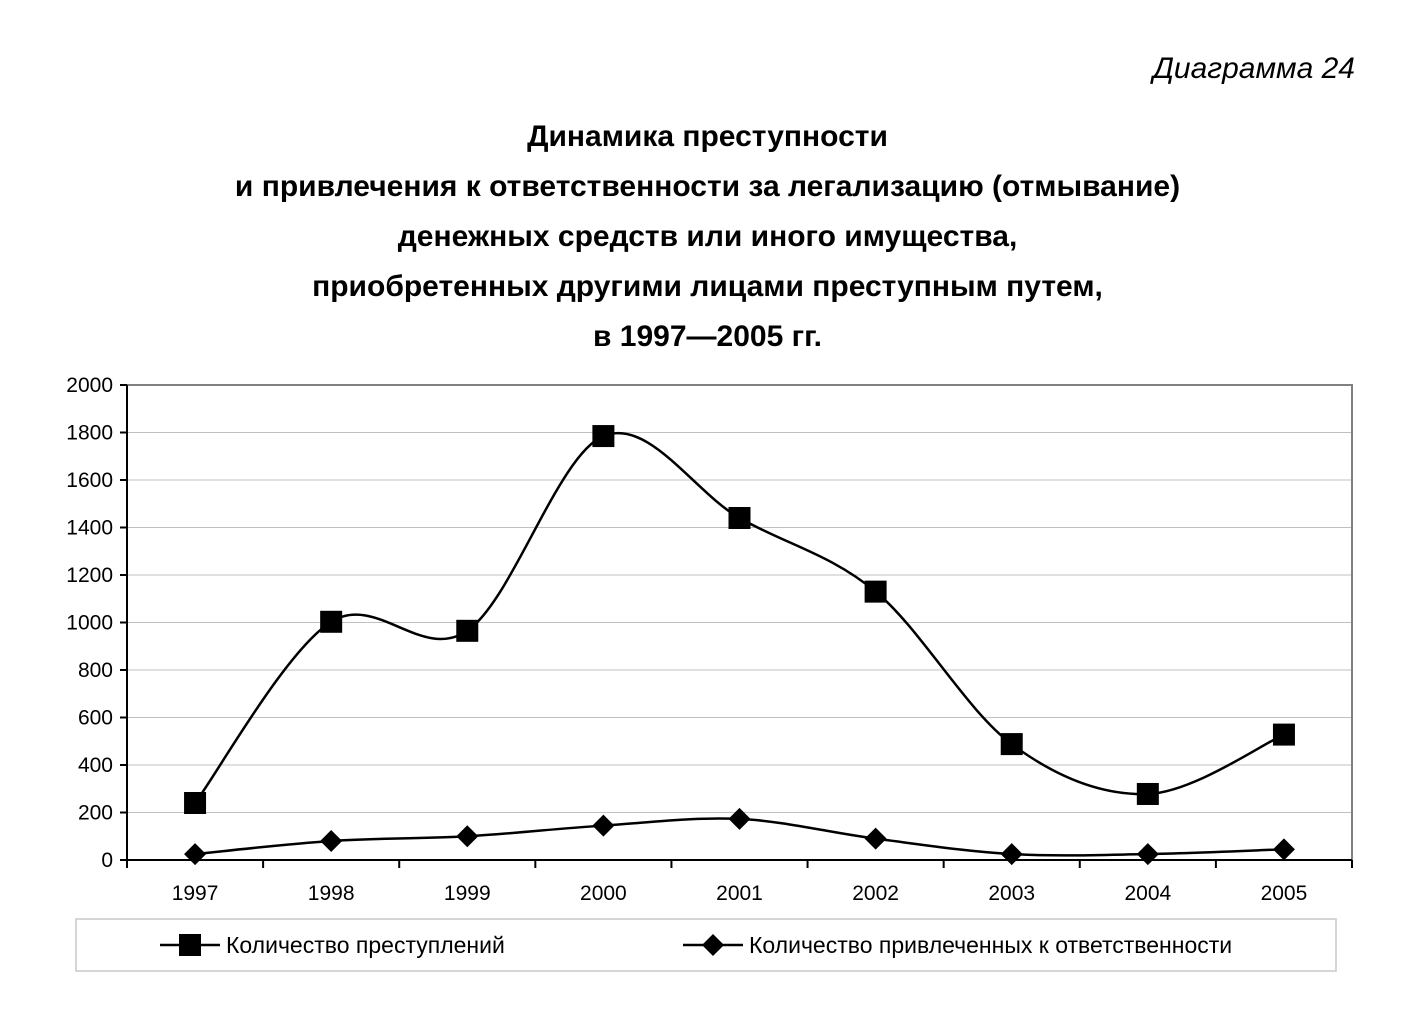  Describe the element at coordinates (603, 893) in the screenshot. I see `x-tick-label: 2000` at that location.